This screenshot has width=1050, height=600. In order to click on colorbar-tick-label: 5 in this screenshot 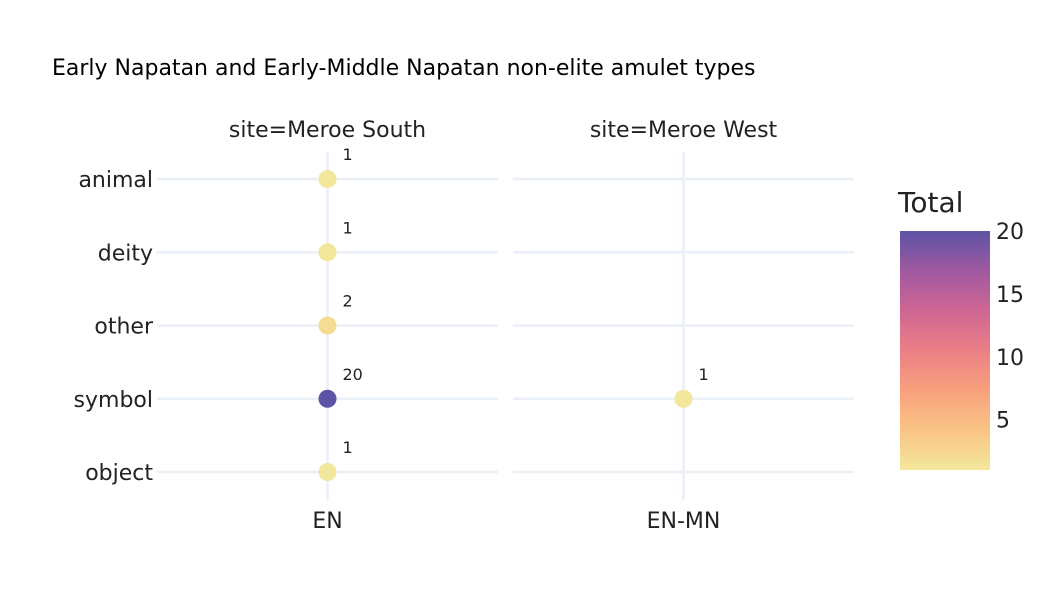, I will do `click(1003, 421)`.